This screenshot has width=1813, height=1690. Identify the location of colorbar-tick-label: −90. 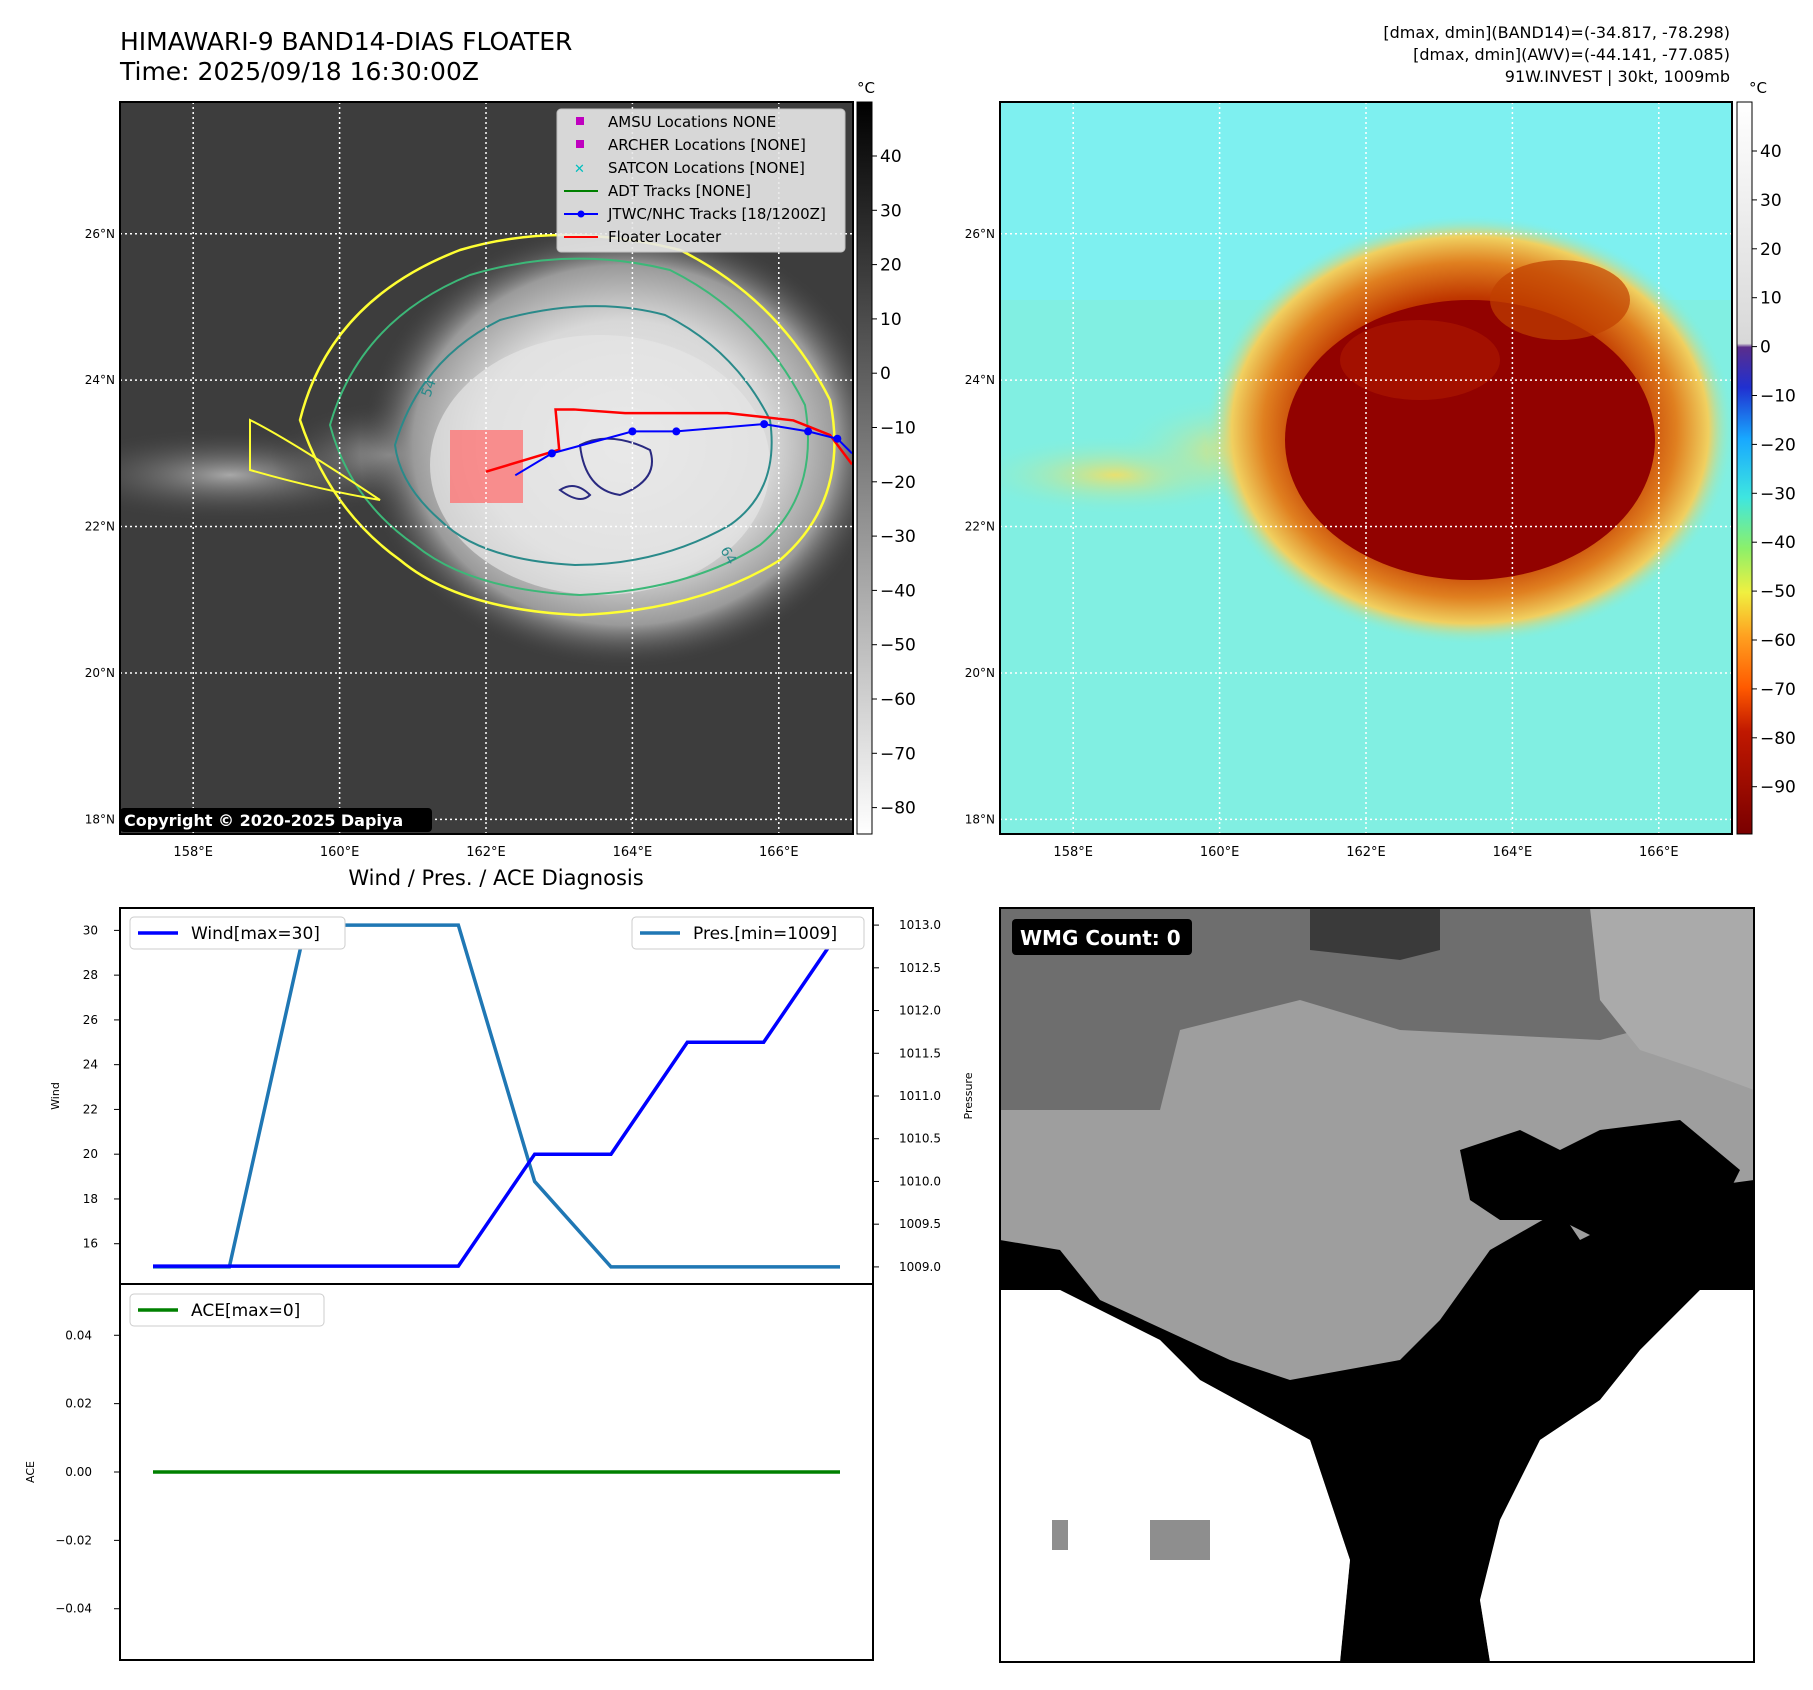
(1778, 788).